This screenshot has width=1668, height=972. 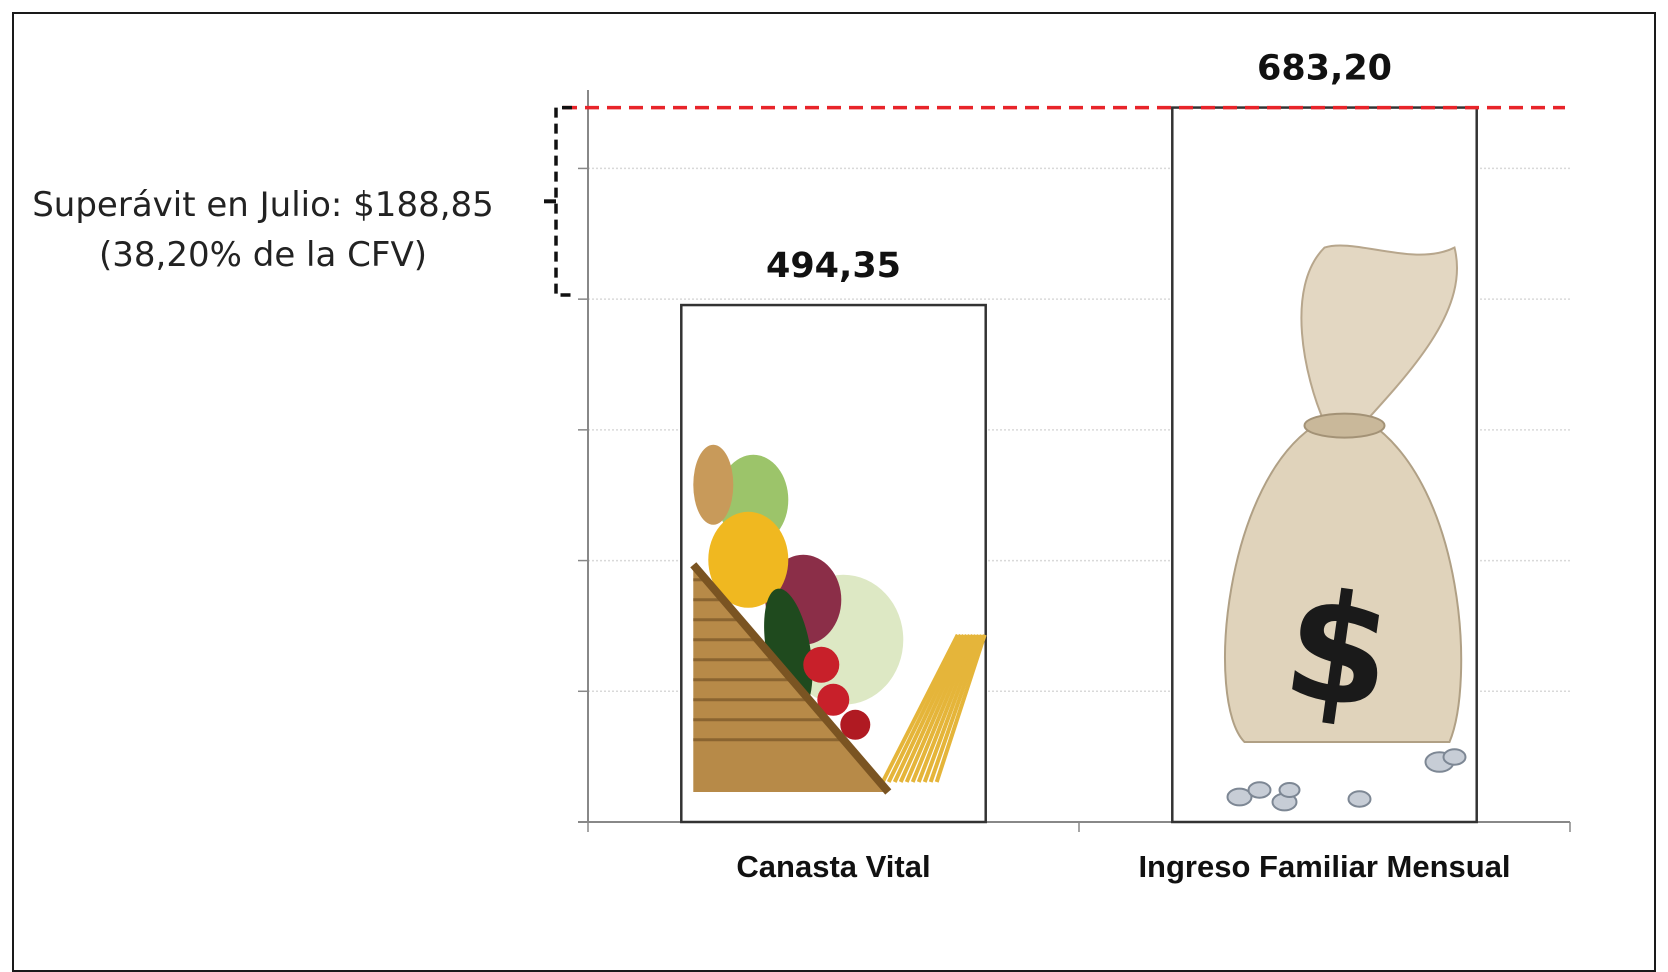 I want to click on data-label: 683,20, so click(x=1324, y=69).